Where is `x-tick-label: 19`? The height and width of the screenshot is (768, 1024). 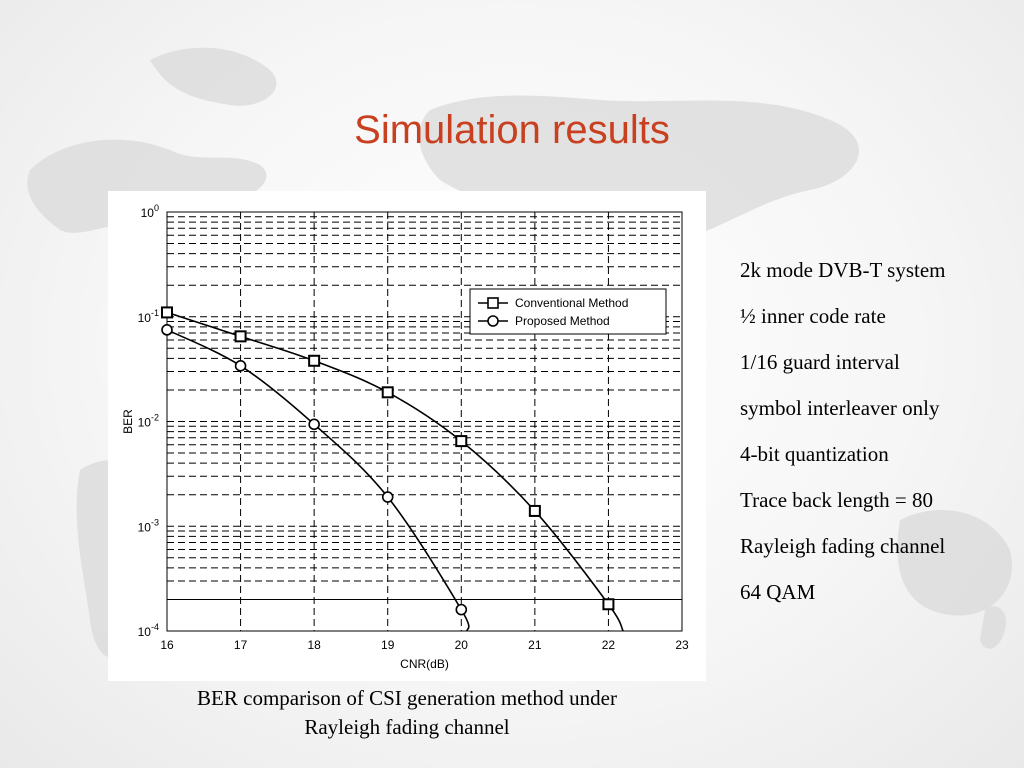 x-tick-label: 19 is located at coordinates (388, 645).